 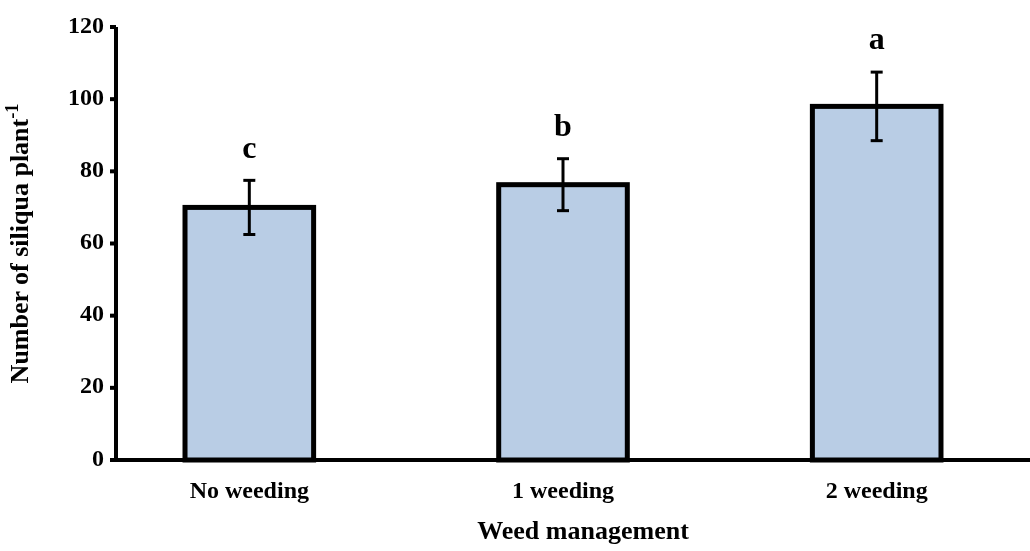 What do you see at coordinates (583, 530) in the screenshot?
I see `x-axis-title: Weed management` at bounding box center [583, 530].